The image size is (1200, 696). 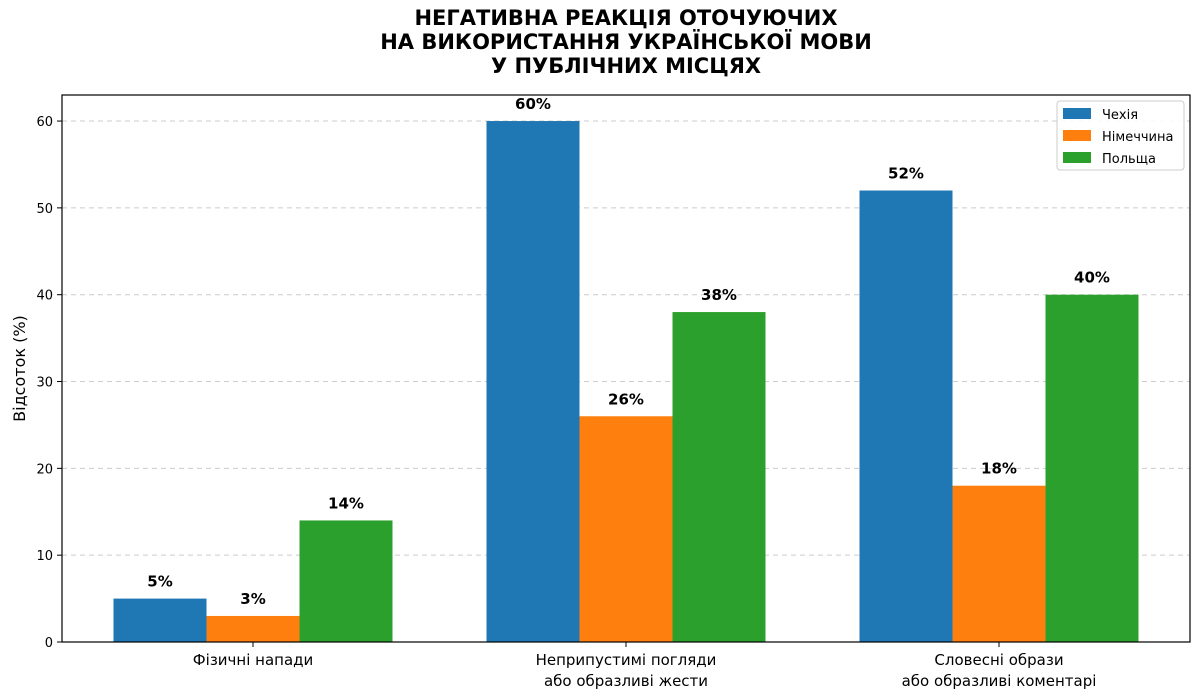 What do you see at coordinates (159, 582) in the screenshot?
I see `data-label: 5%` at bounding box center [159, 582].